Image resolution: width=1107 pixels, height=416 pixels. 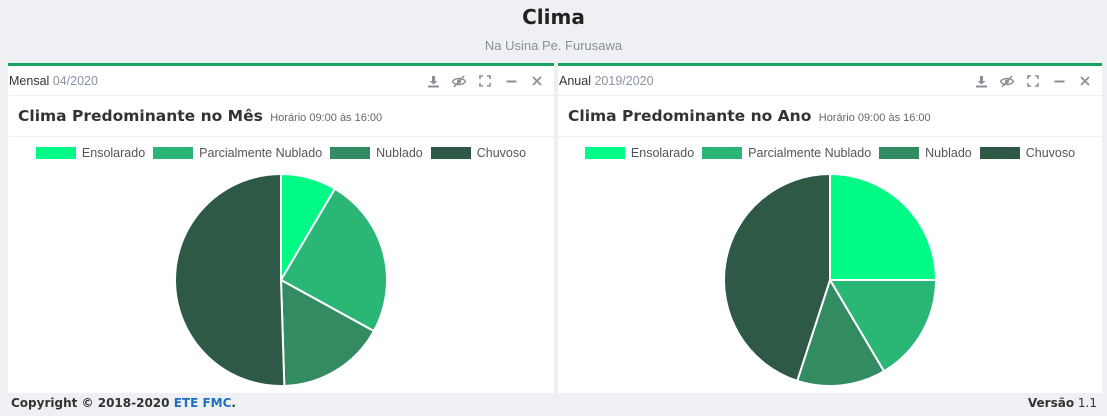 I want to click on panel-name: Mensal, so click(x=29, y=81).